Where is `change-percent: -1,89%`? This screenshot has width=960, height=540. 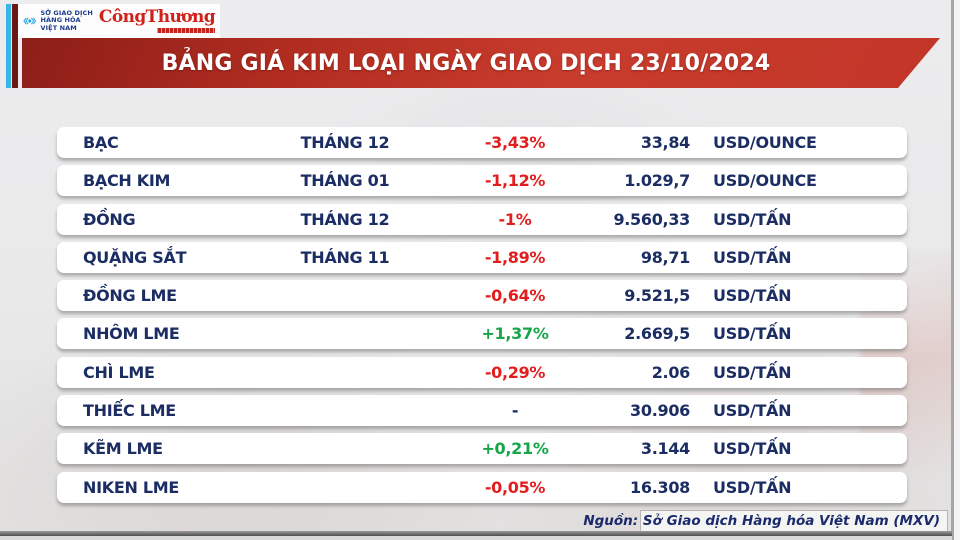
change-percent: -1,89% is located at coordinates (515, 257).